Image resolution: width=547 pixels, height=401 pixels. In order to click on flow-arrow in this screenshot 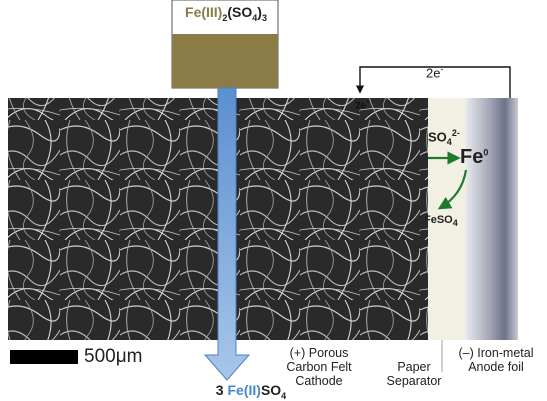, I will do `click(227, 234)`.